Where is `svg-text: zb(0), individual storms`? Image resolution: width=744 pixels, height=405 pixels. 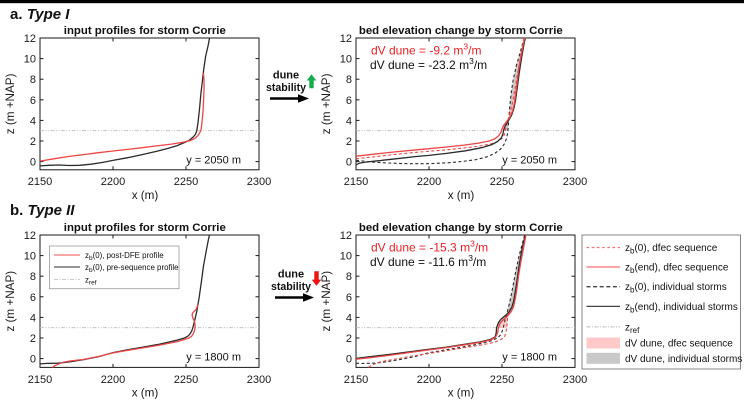
svg-text: zb(0), individual storms is located at coordinates (676, 288).